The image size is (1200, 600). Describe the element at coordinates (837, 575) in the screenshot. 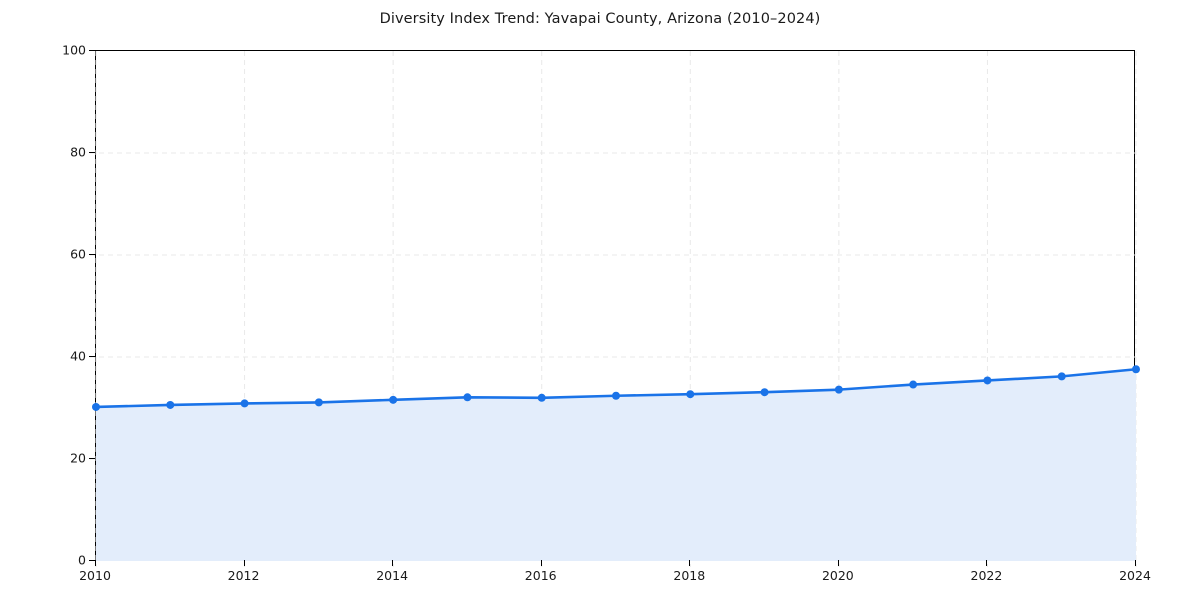

I see `x-axis-tick-label: 2020` at that location.